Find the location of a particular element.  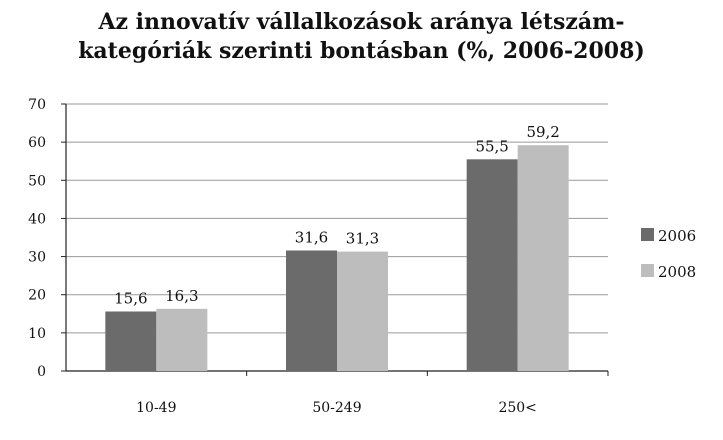

y-tick-label-70: 70 is located at coordinates (37, 105).